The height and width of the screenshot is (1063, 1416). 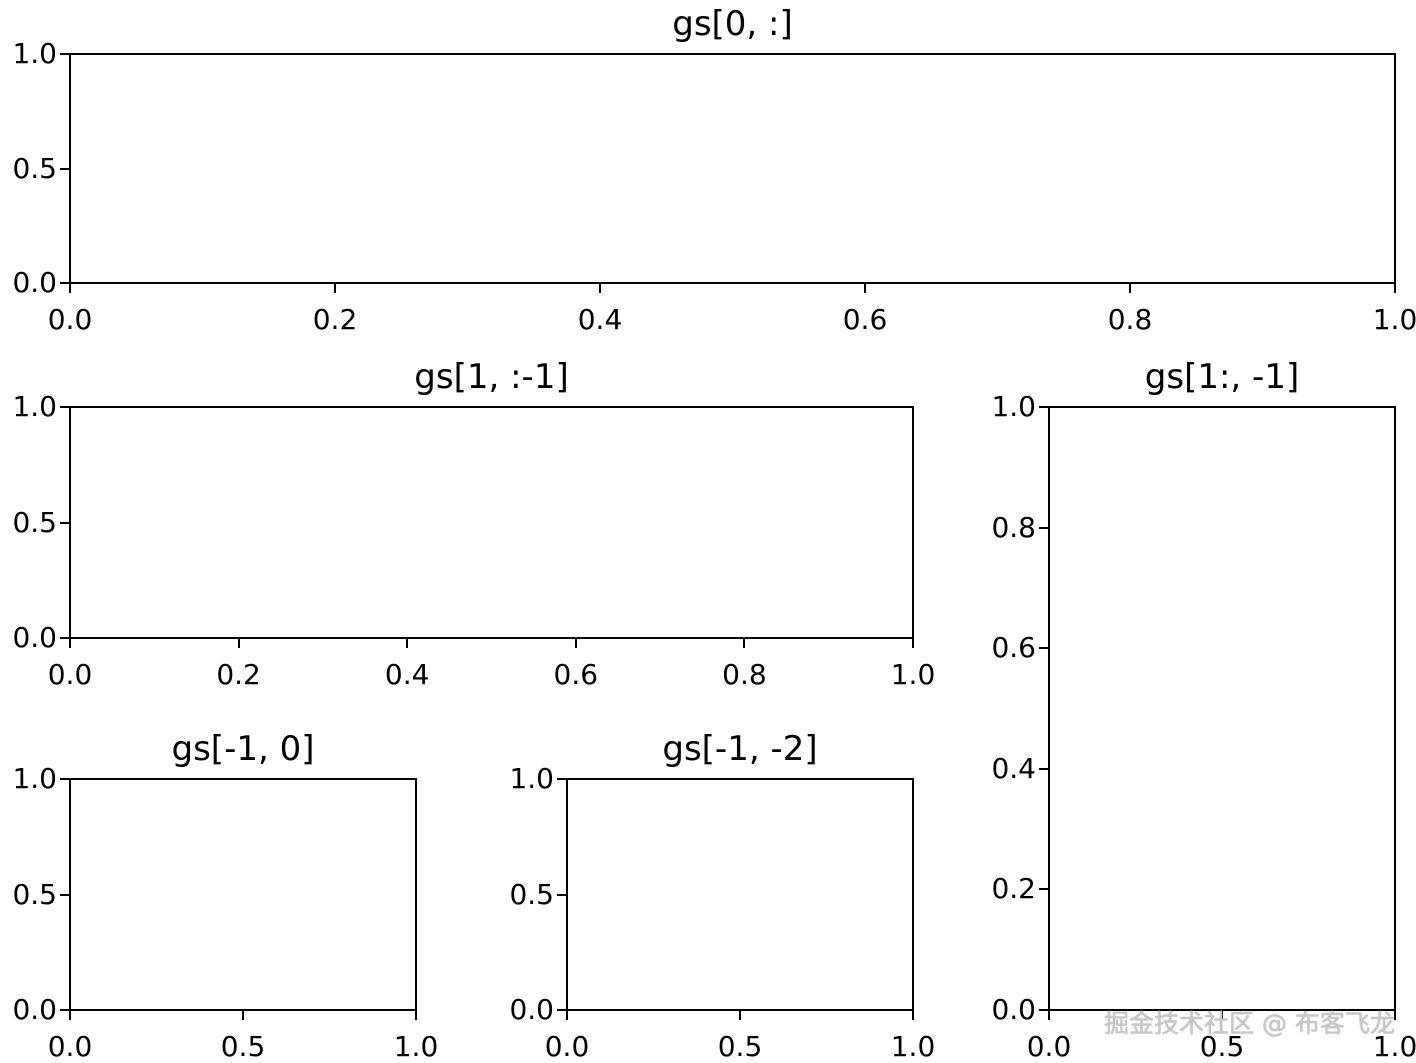 I want to click on subplot-title: gs[0, :], so click(x=732, y=24).